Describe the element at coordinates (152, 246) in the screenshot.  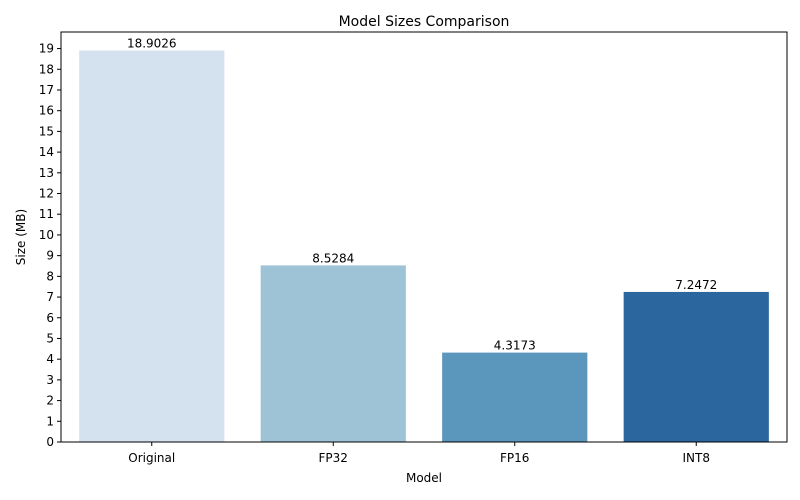
I see `bar-original` at that location.